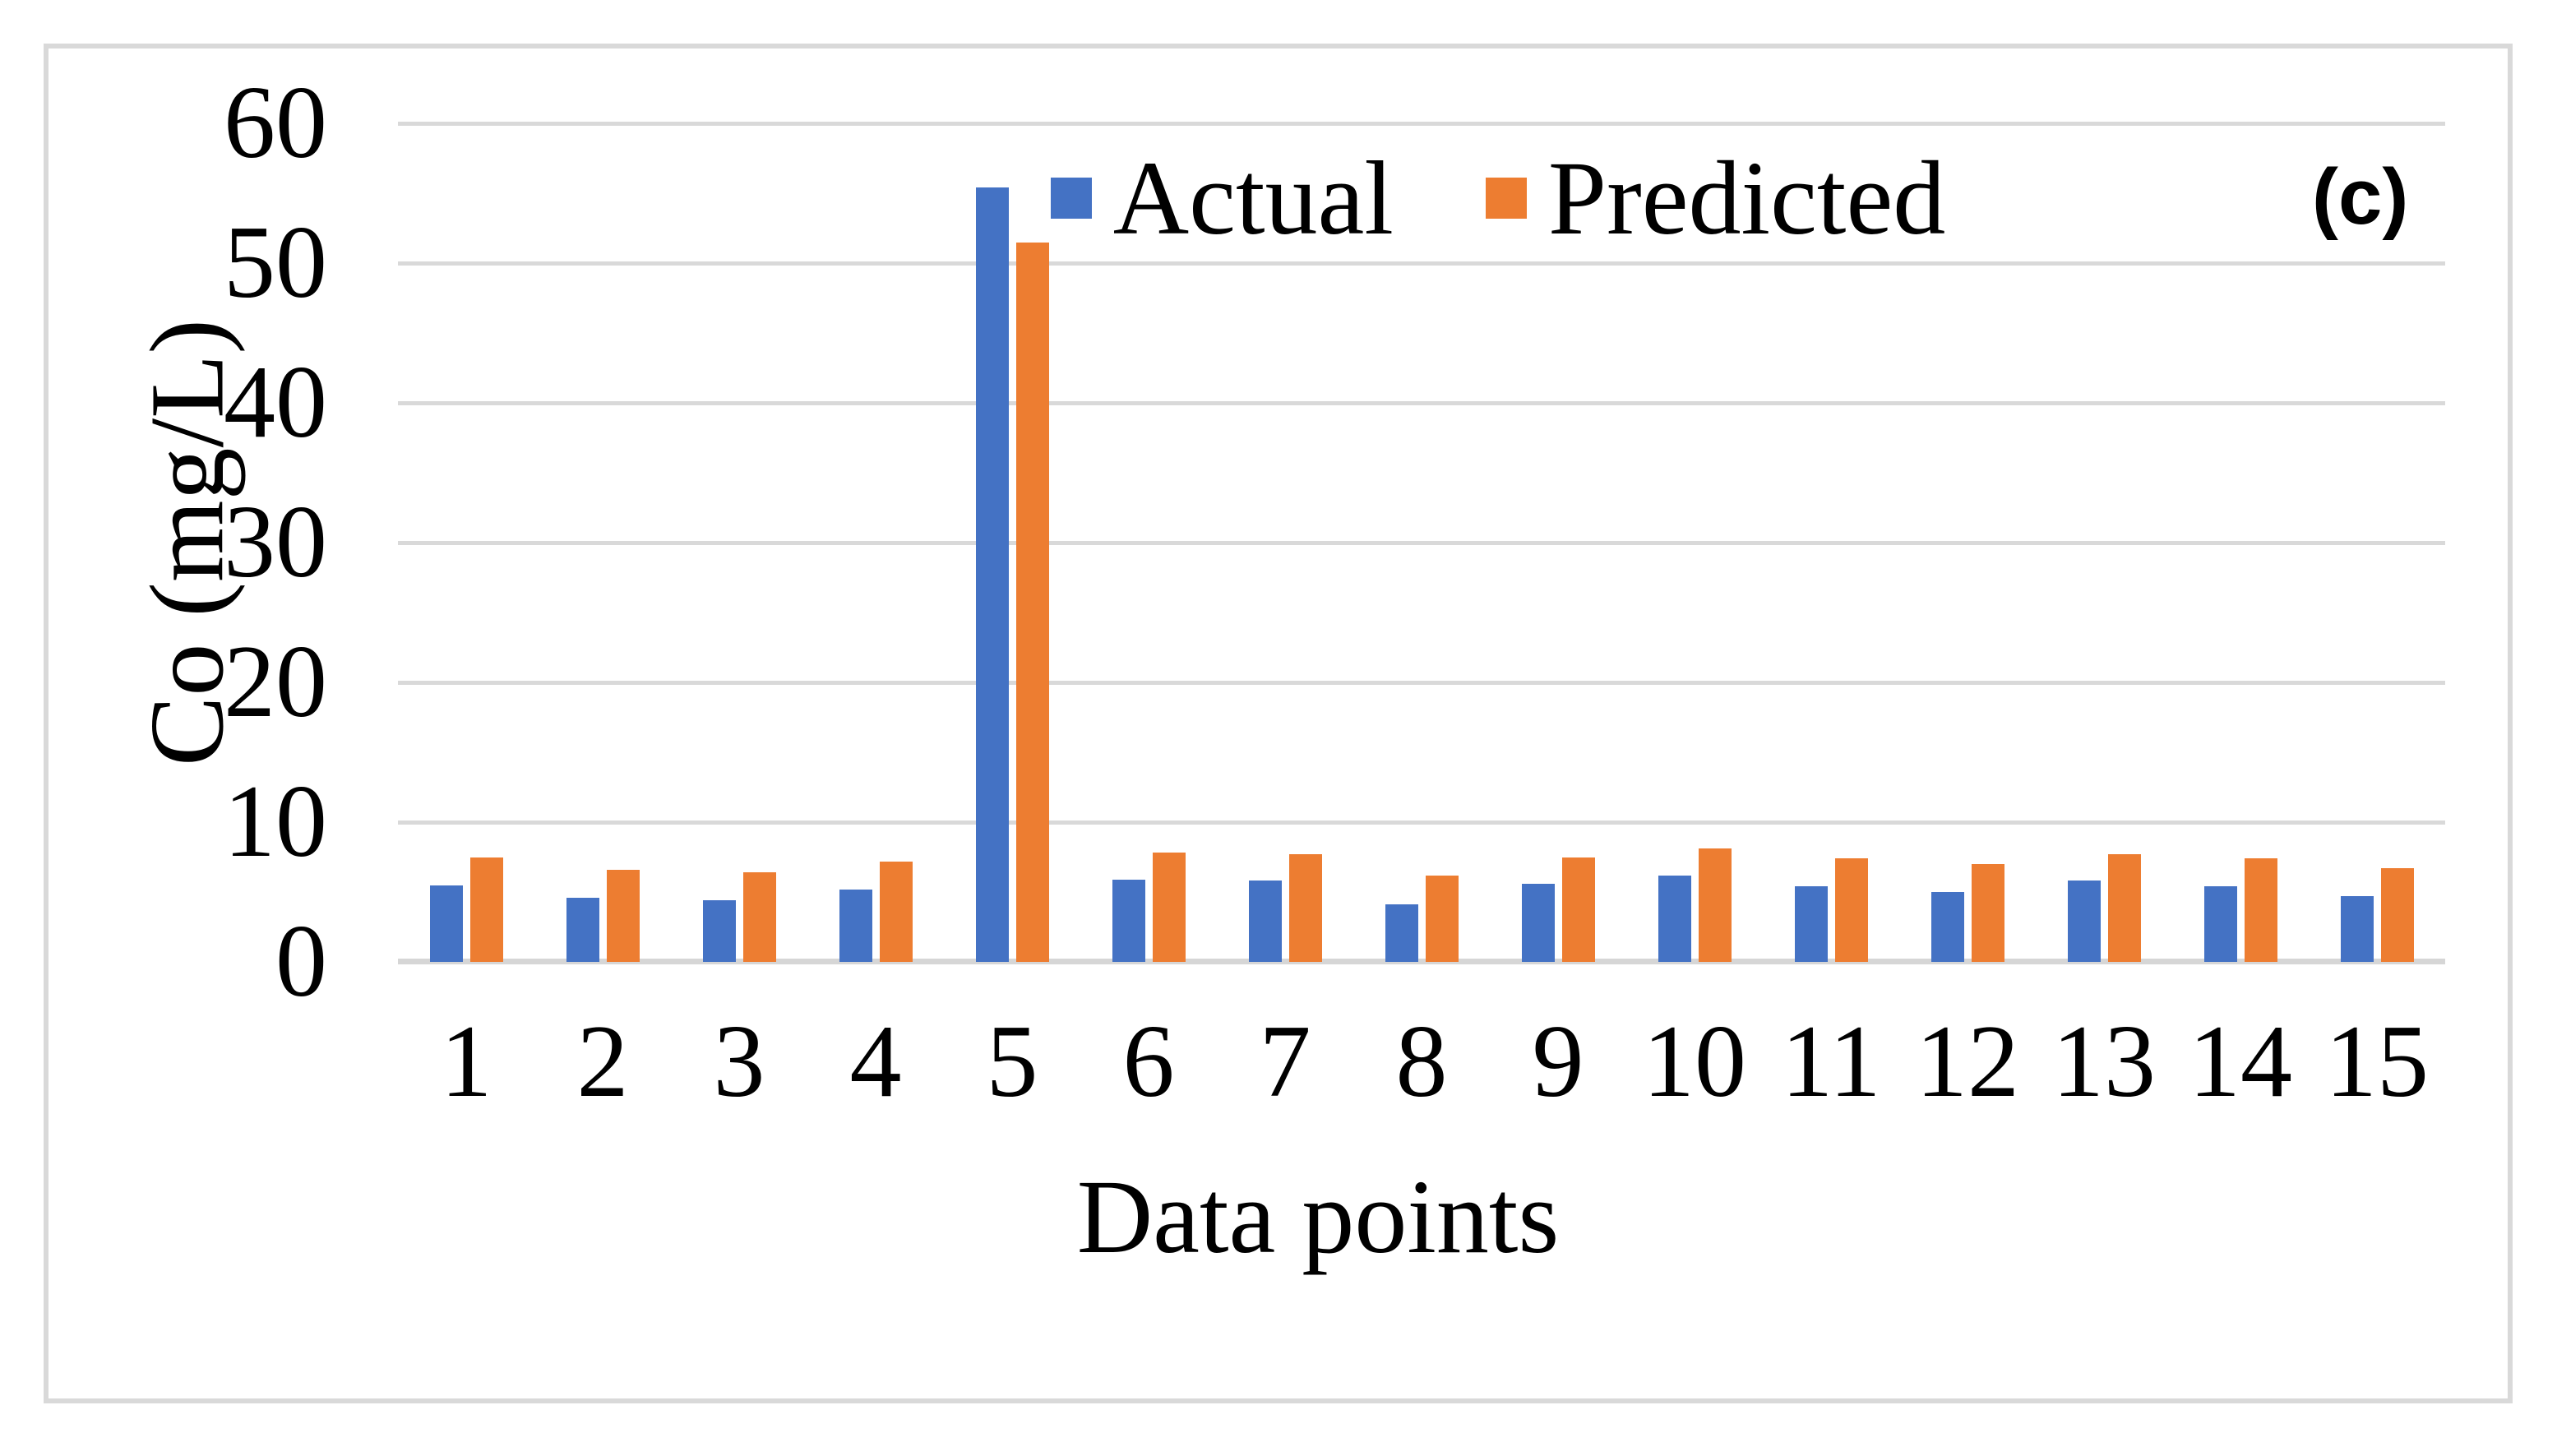  What do you see at coordinates (275, 682) in the screenshot?
I see `y-tick-20: 20` at bounding box center [275, 682].